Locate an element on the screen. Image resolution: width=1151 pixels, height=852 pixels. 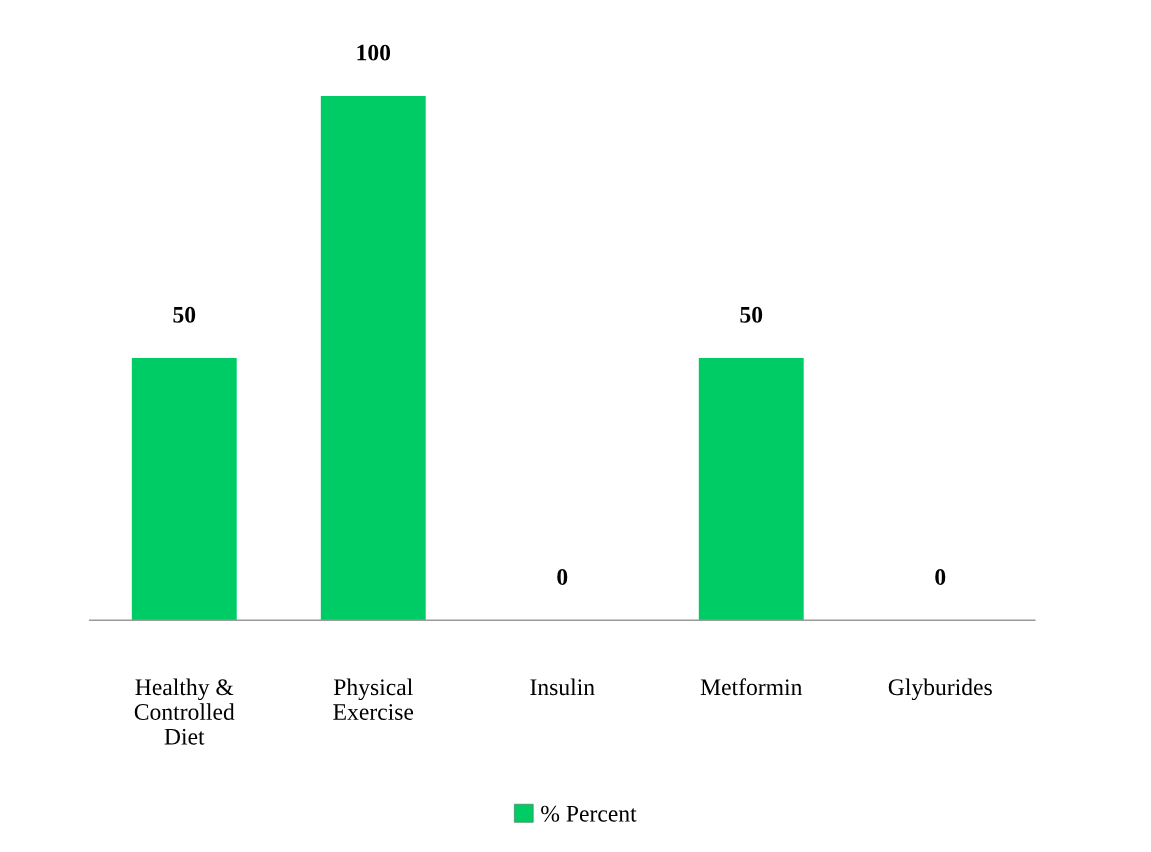
x-tick-label: Insulin is located at coordinates (562, 687).